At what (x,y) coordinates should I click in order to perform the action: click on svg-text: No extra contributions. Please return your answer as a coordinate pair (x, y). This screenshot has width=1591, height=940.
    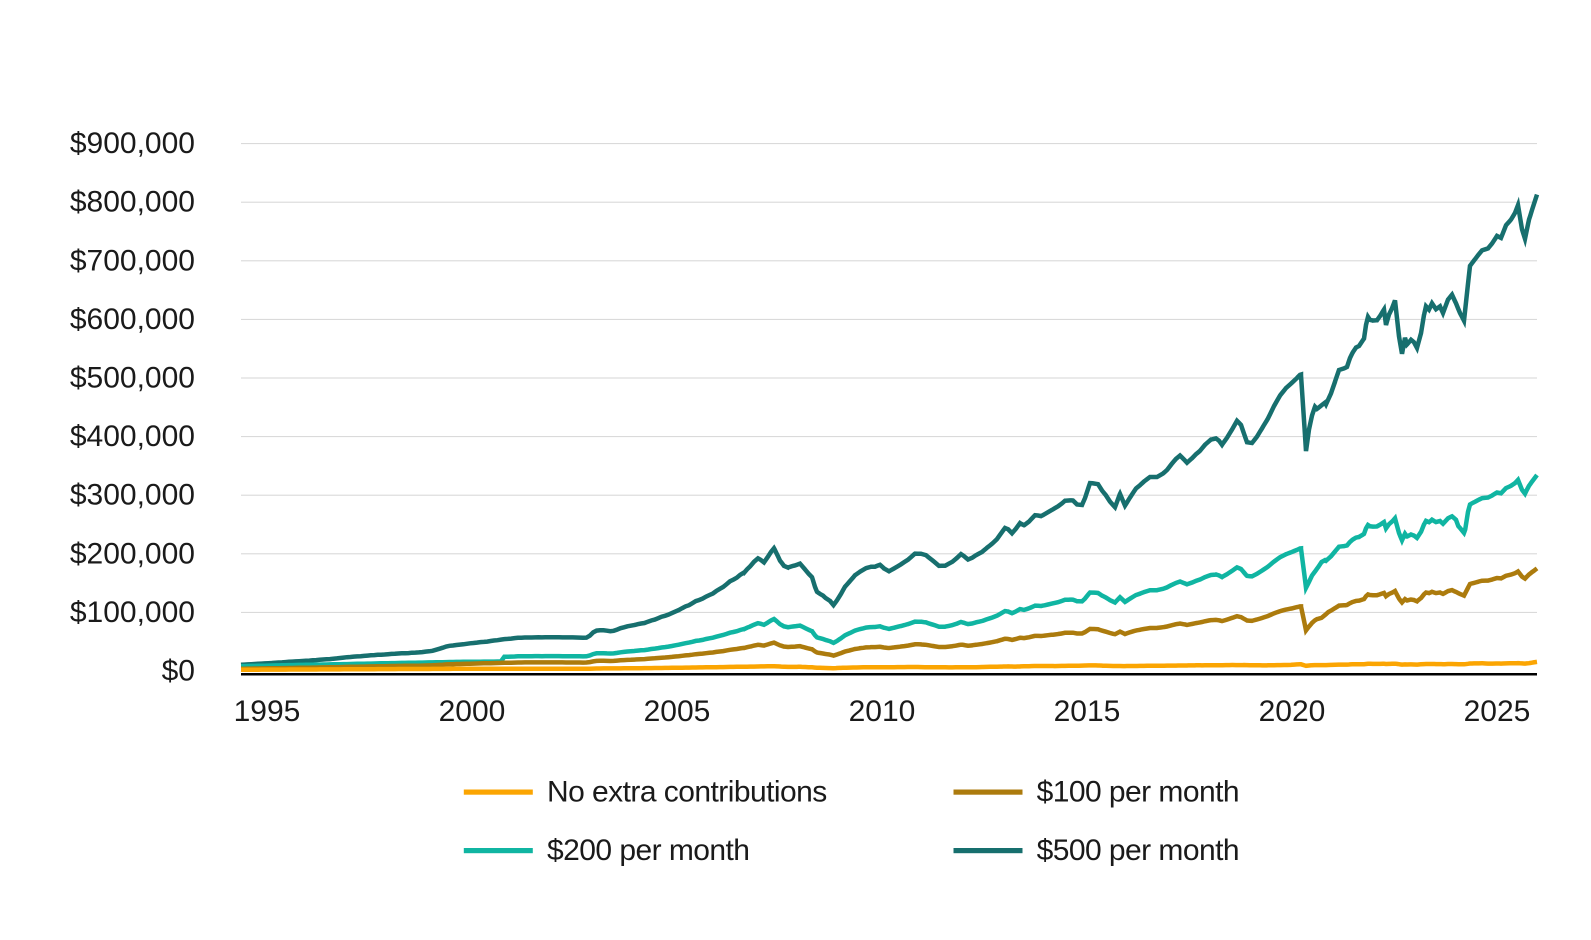
    Looking at the image, I should click on (687, 792).